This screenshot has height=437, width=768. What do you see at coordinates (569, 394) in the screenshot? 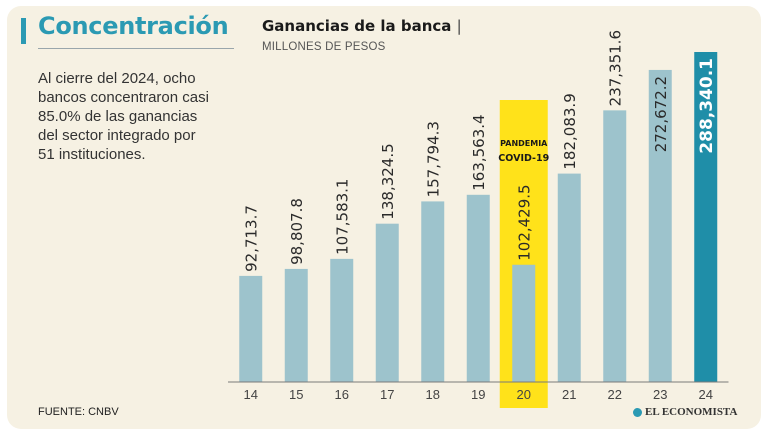
I see `x-tick-label-21: 21` at bounding box center [569, 394].